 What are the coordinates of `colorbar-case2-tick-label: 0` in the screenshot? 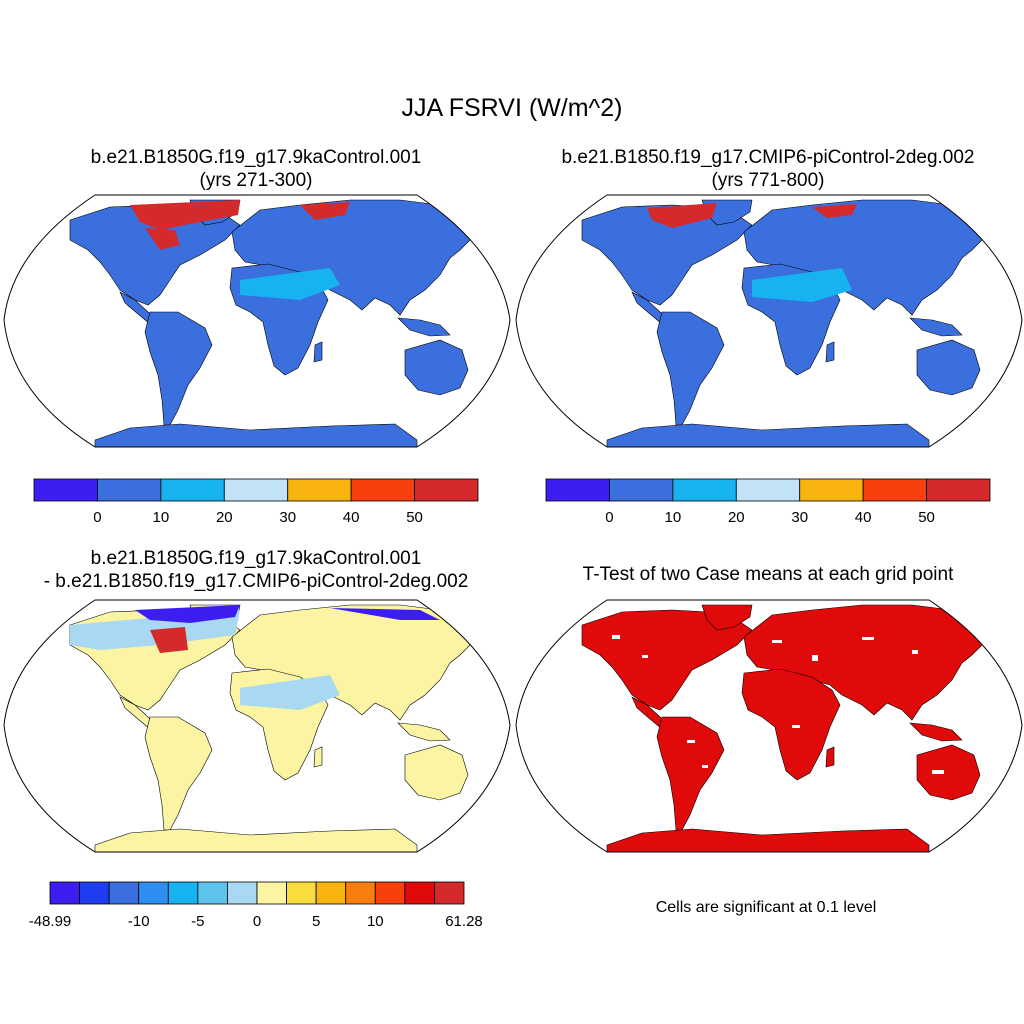 It's located at (609, 517).